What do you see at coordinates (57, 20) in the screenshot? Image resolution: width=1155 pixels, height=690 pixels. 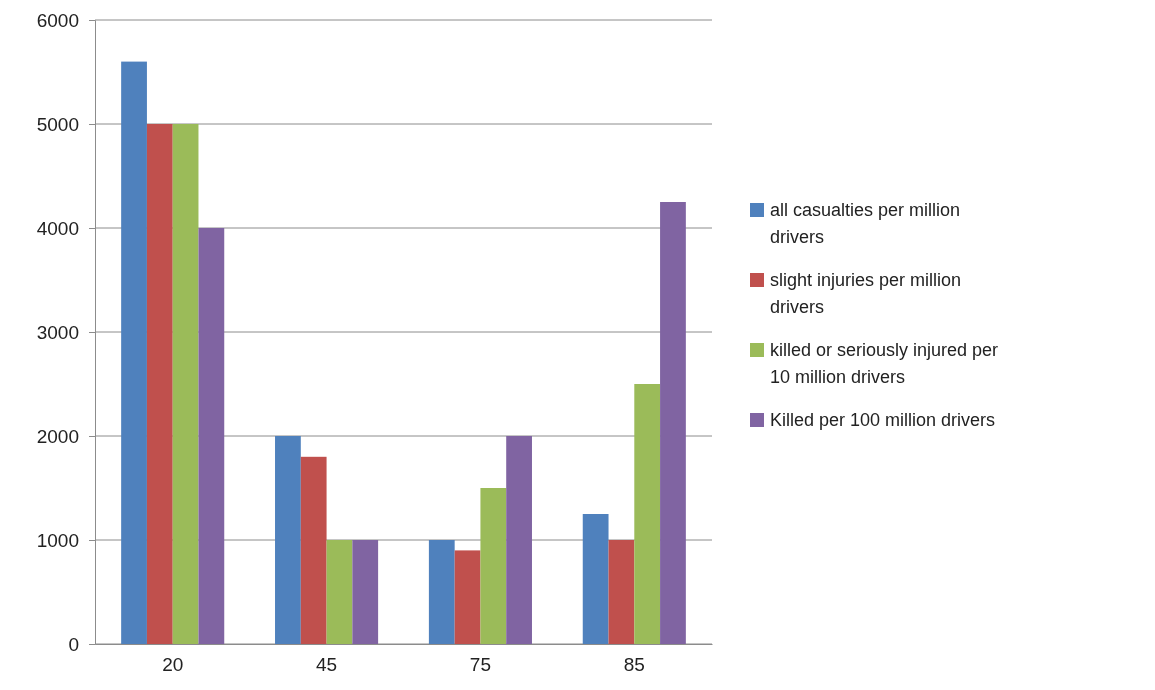 I see `y-tick-label: 6000` at bounding box center [57, 20].